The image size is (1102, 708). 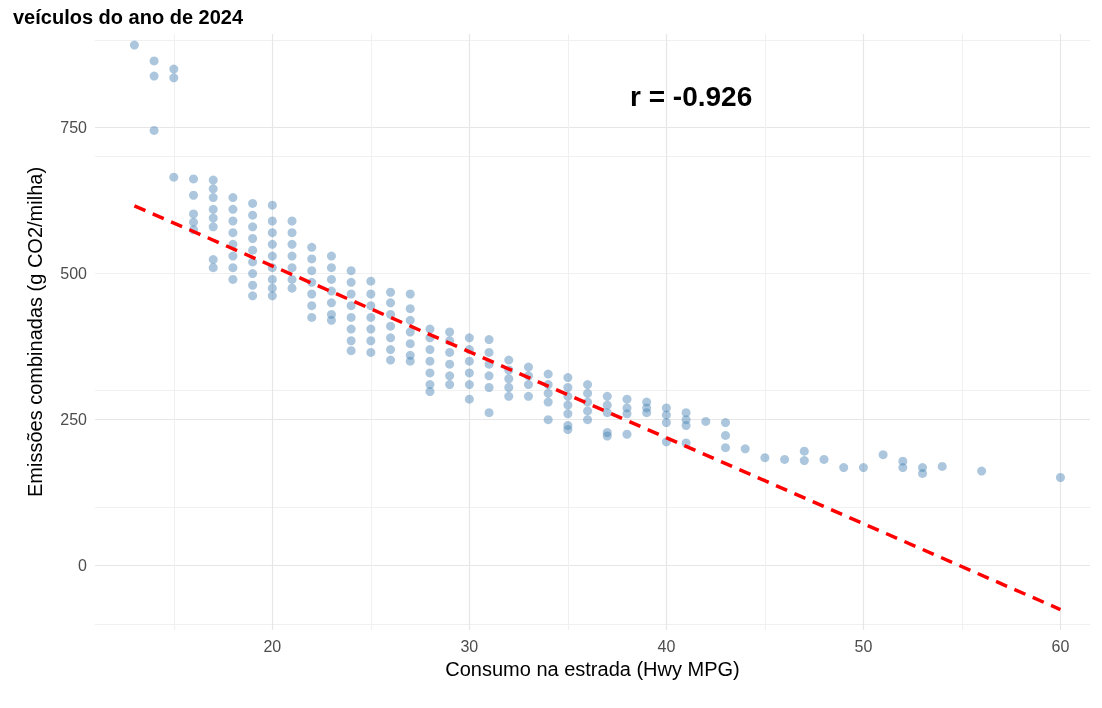 I want to click on x-axis-title: Consumo na estrada (Hwy MPG), so click(x=592, y=668).